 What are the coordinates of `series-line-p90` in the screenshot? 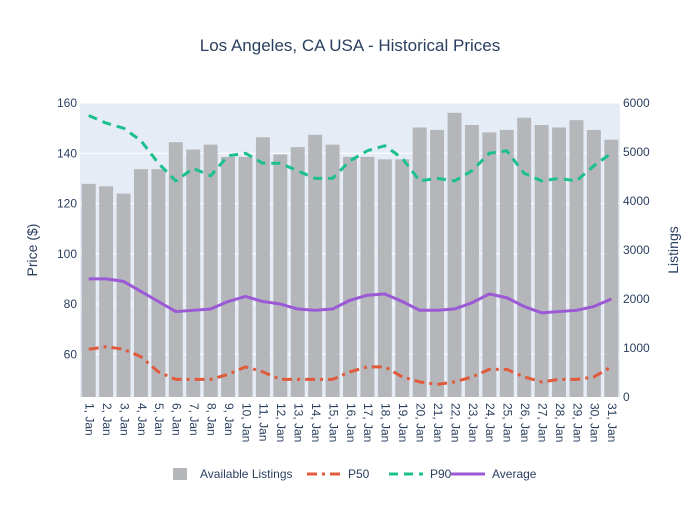 It's located at (350, 148).